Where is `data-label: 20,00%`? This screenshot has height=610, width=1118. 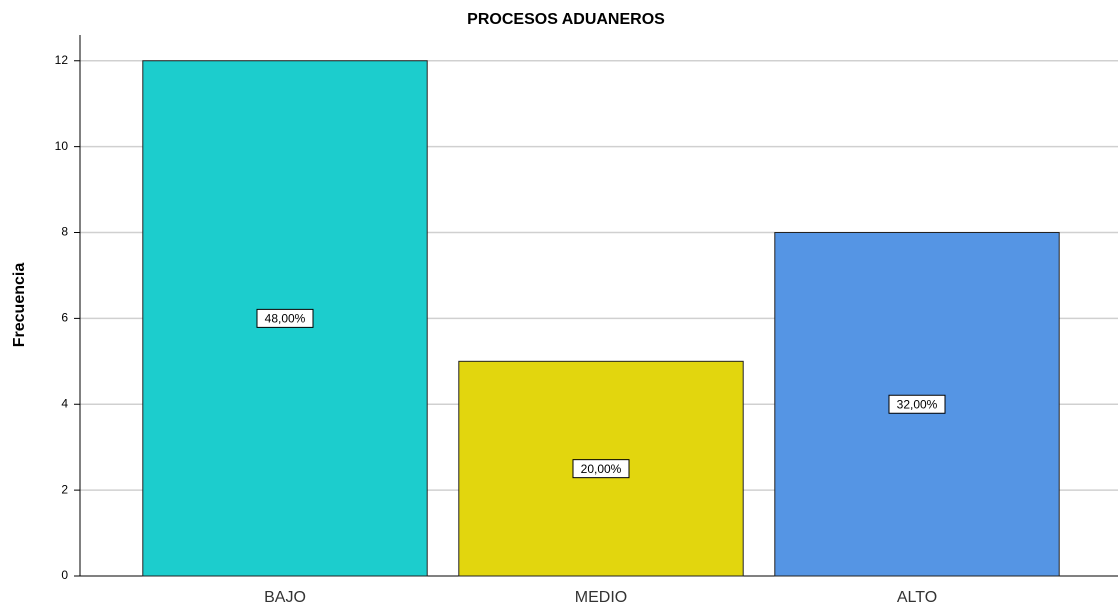
data-label: 20,00% is located at coordinates (601, 469).